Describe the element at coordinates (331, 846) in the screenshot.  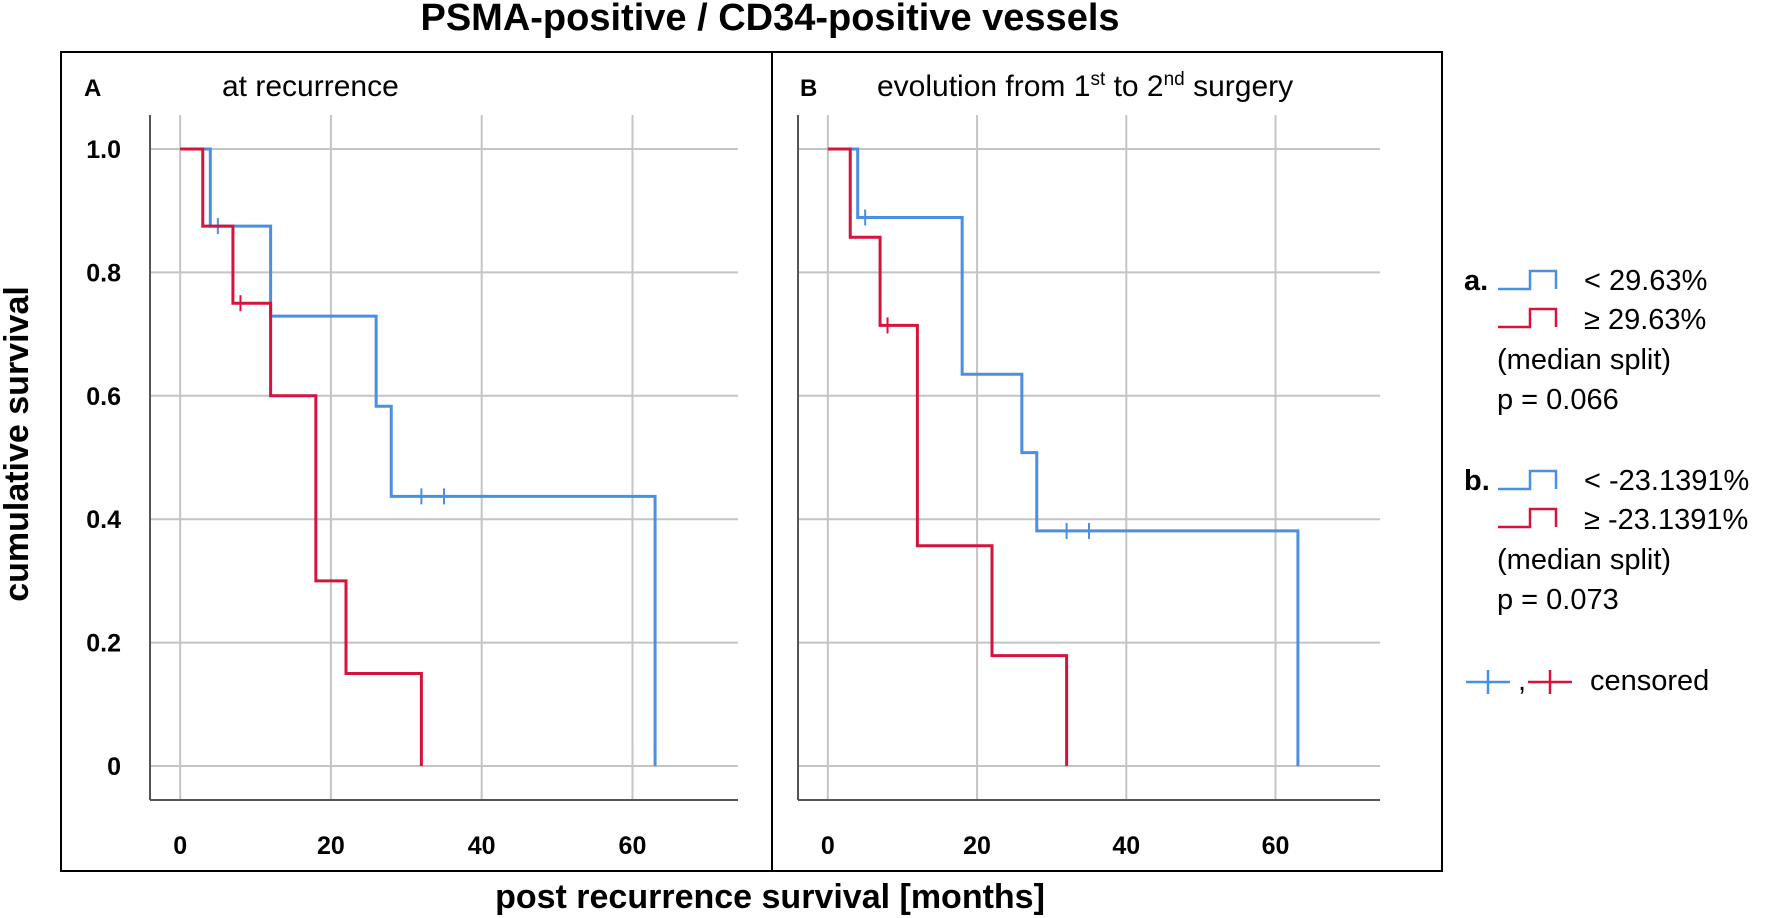
I see `panel-a-x-tick-label: 20` at that location.